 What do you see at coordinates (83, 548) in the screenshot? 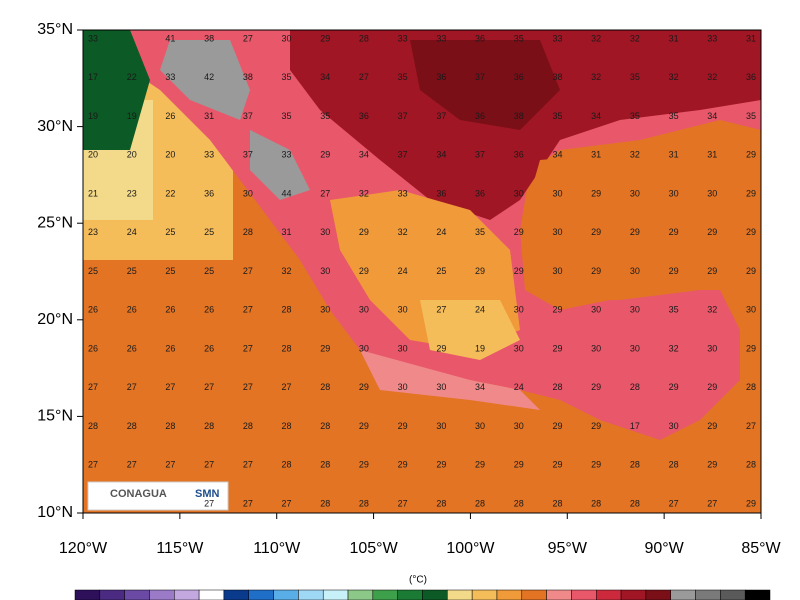
I see `lon-label: 120°W` at bounding box center [83, 548].